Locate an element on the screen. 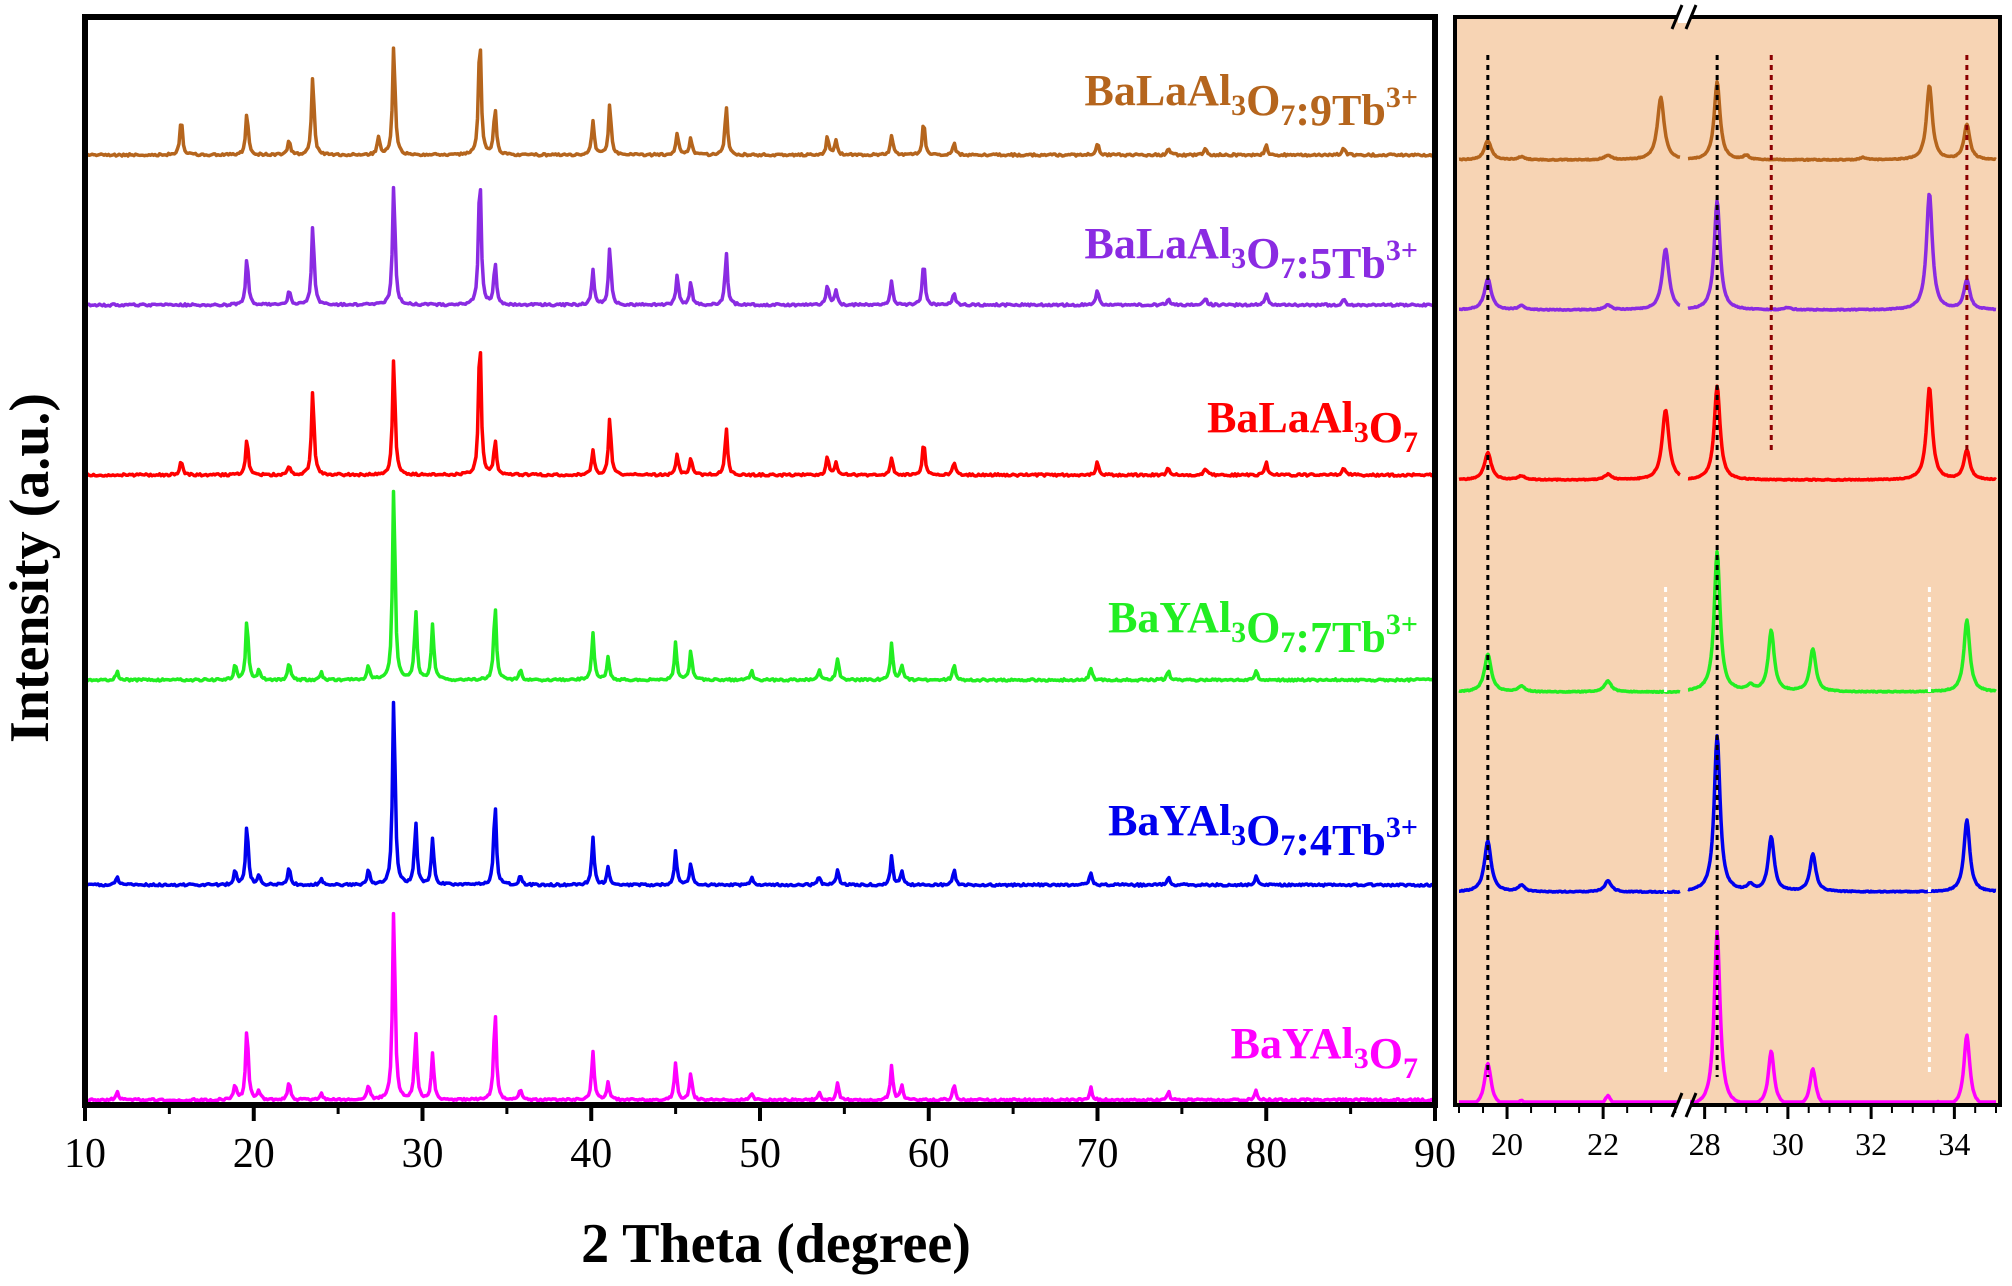  zoom-x-tick-label: 22 is located at coordinates (1603, 1144).